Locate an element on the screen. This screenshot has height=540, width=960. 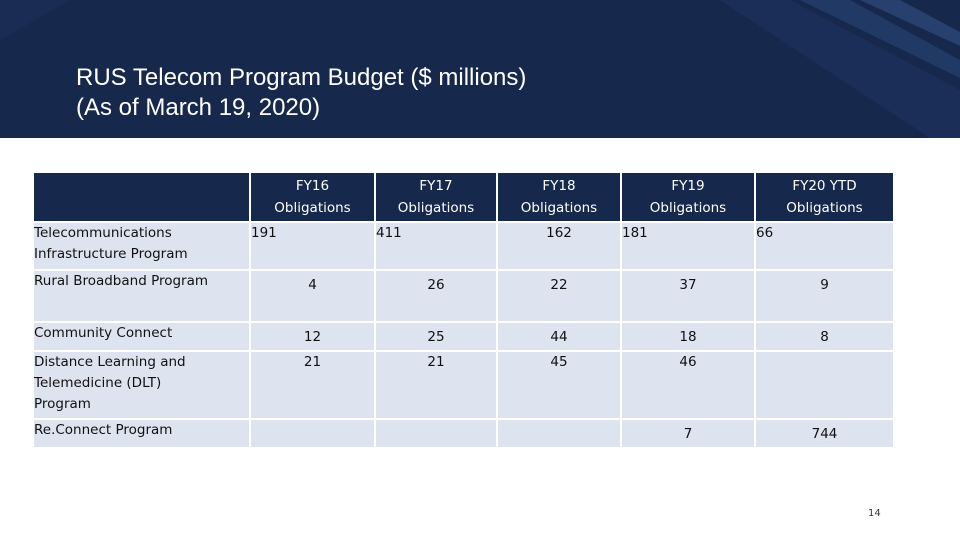
row-label-line: Telecommunications is located at coordinates (103, 233).